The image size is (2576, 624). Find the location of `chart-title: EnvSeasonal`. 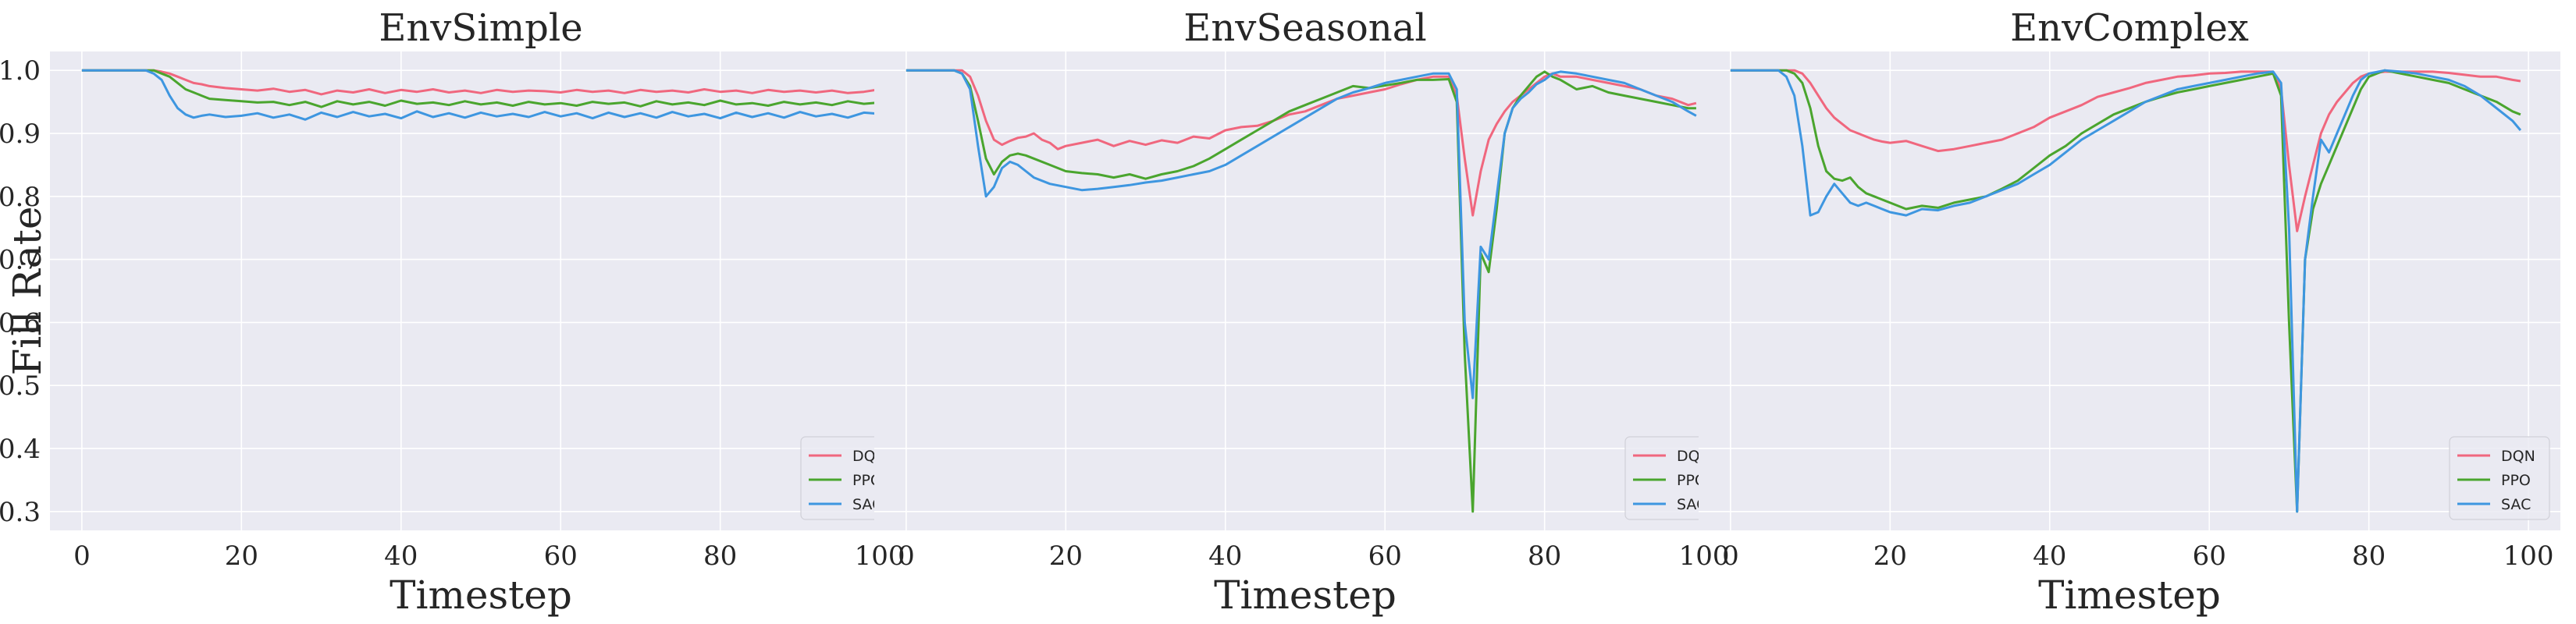

chart-title: EnvSeasonal is located at coordinates (1304, 28).